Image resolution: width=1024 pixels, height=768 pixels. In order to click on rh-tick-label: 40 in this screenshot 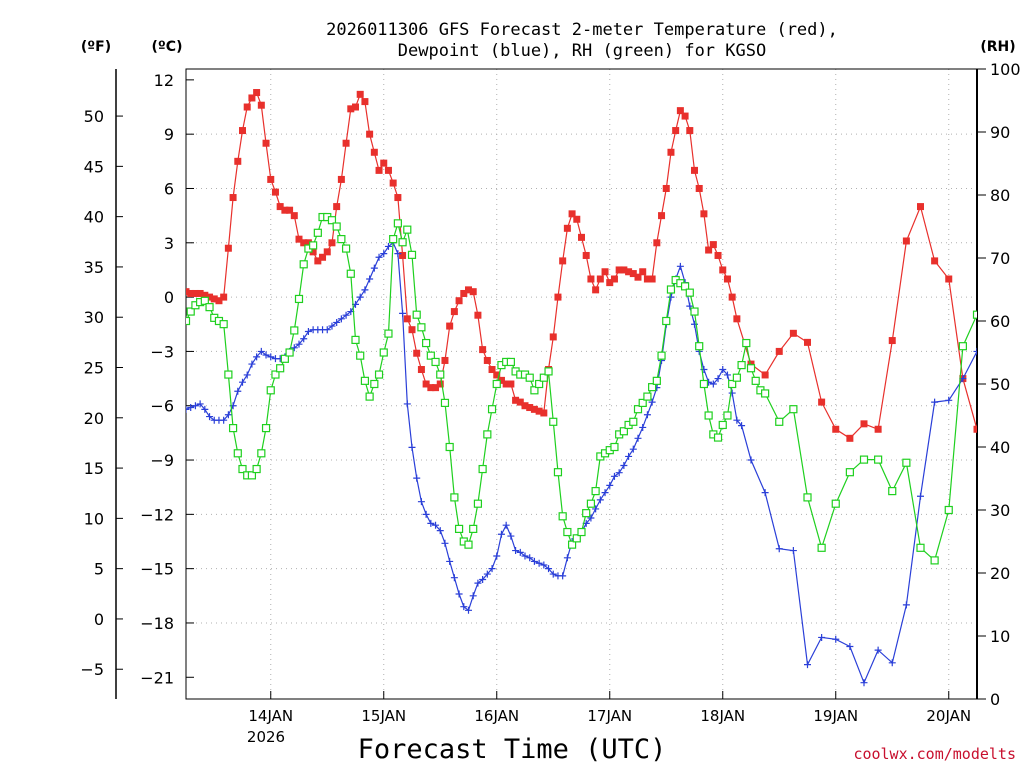, I will do `click(1000, 447)`.